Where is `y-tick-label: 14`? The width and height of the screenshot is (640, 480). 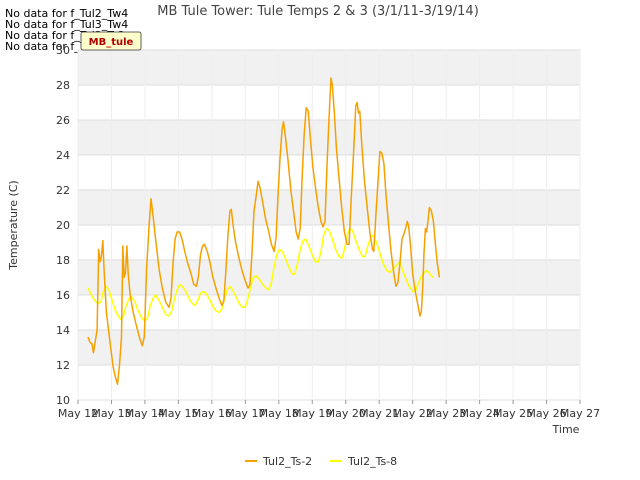
y-tick-label: 14 is located at coordinates (63, 330).